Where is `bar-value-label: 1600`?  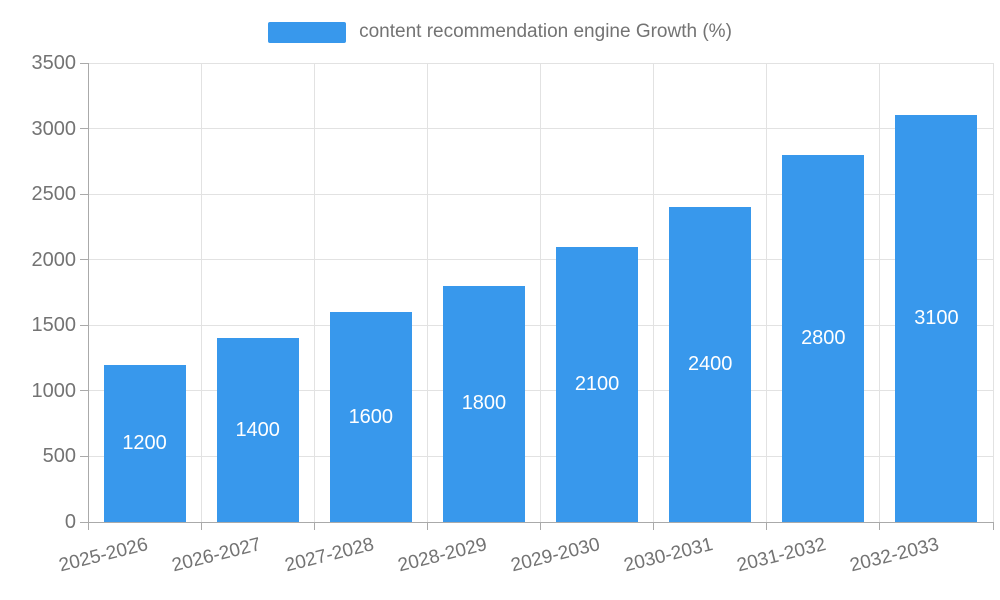 bar-value-label: 1600 is located at coordinates (371, 416).